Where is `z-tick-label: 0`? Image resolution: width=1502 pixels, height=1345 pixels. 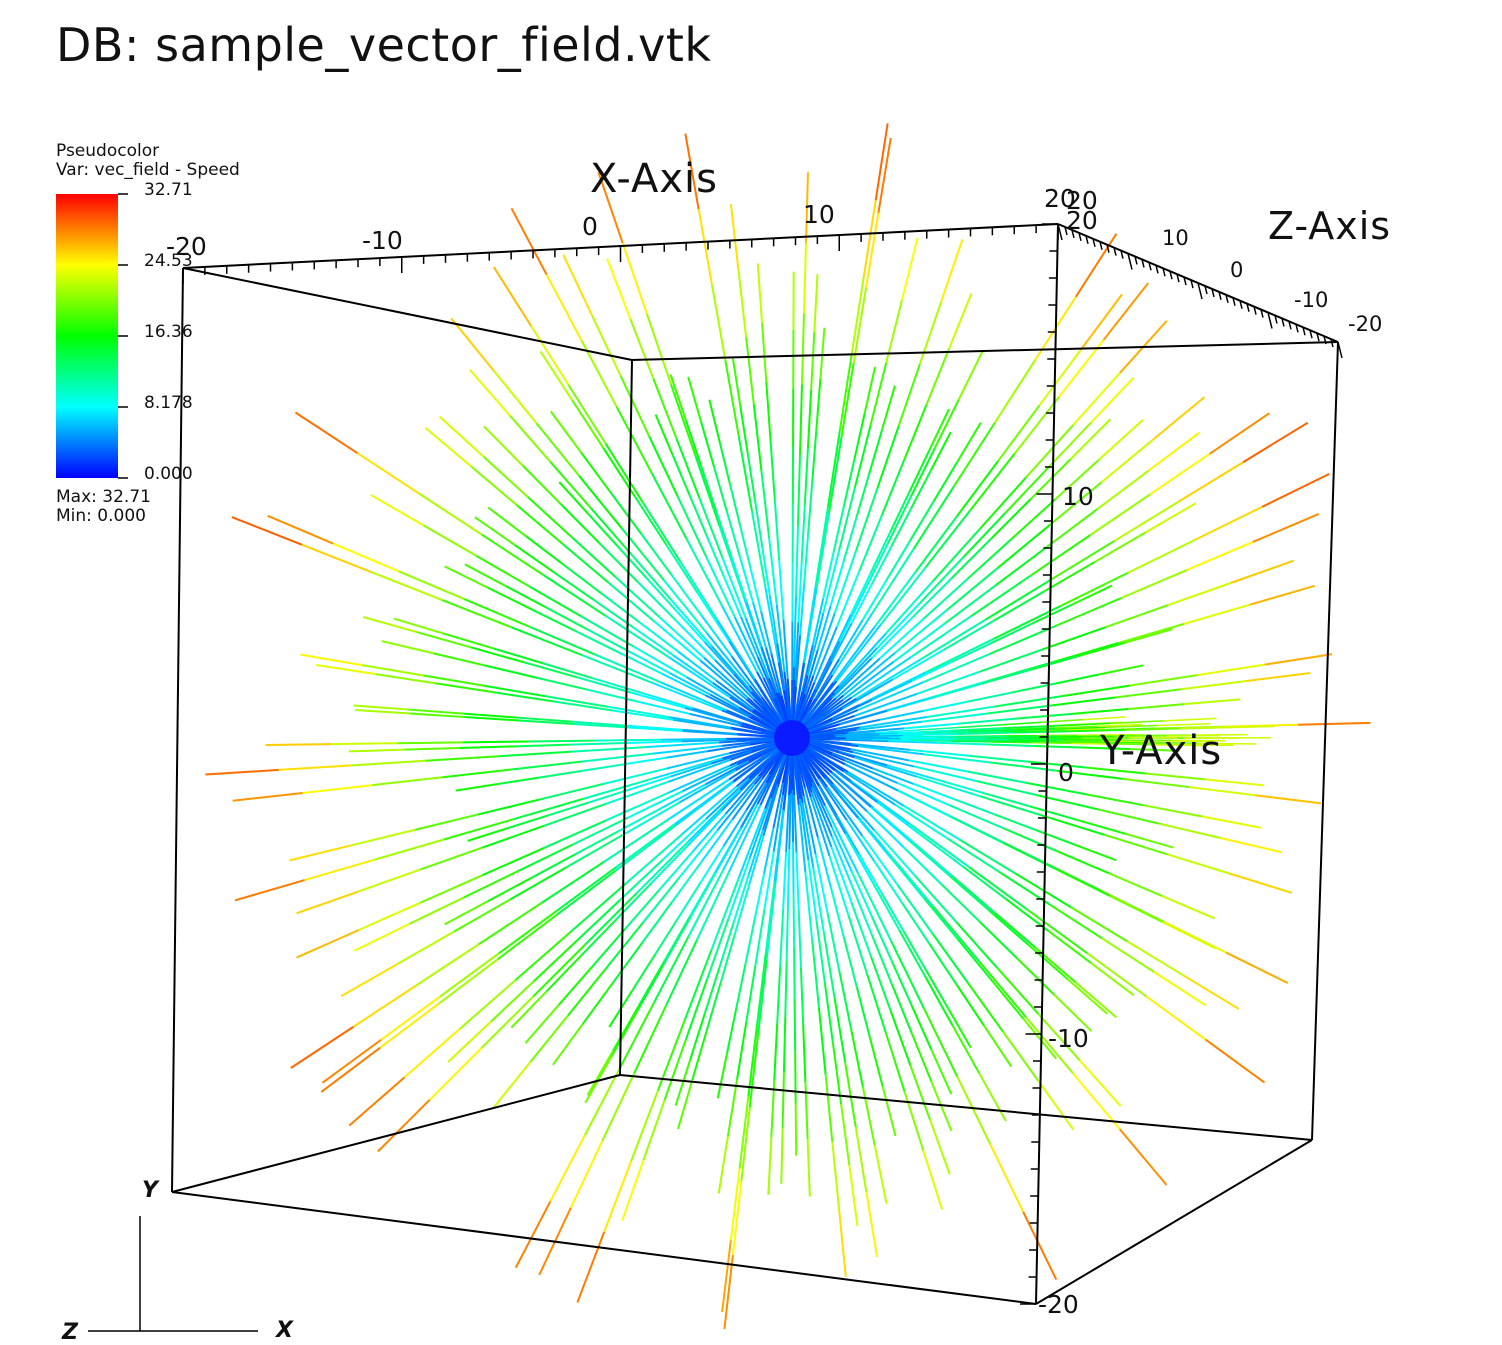 z-tick-label: 0 is located at coordinates (1236, 270).